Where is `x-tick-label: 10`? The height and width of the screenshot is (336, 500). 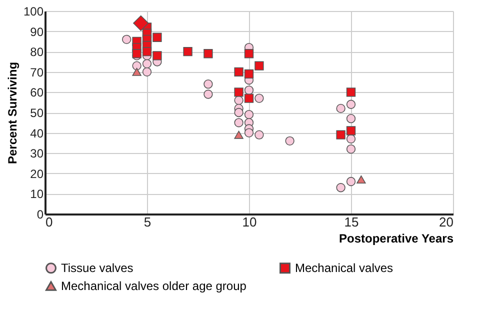
x-tick-label: 10 is located at coordinates (249, 222).